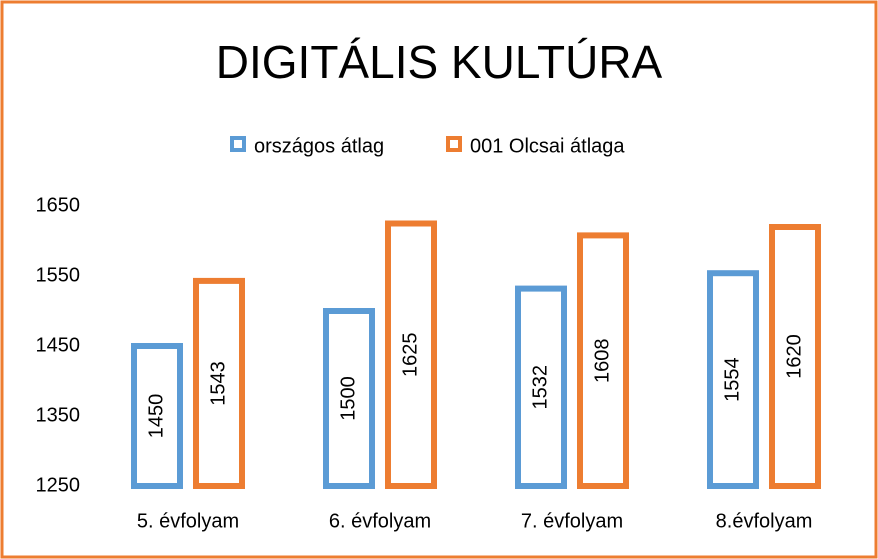 Image resolution: width=878 pixels, height=559 pixels. What do you see at coordinates (764, 521) in the screenshot?
I see `x-tick-label: 8.évfolyam` at bounding box center [764, 521].